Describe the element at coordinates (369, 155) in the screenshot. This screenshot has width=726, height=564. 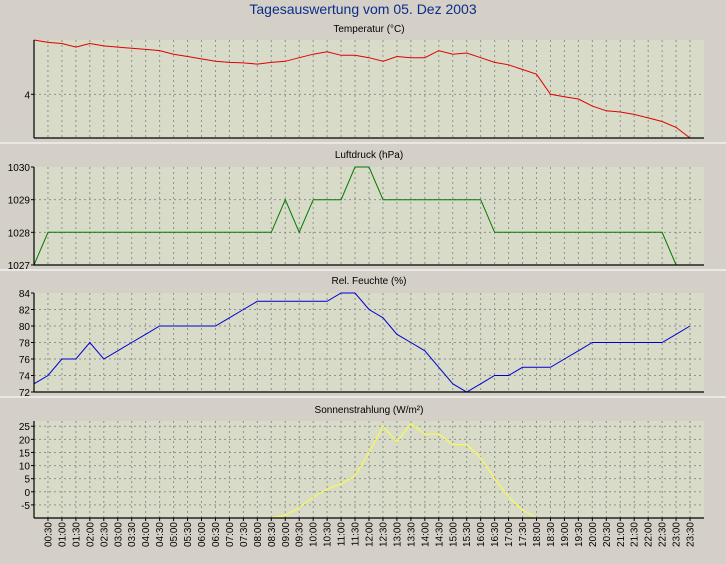
I see `chart-title: Luftdruck (hPa)` at that location.